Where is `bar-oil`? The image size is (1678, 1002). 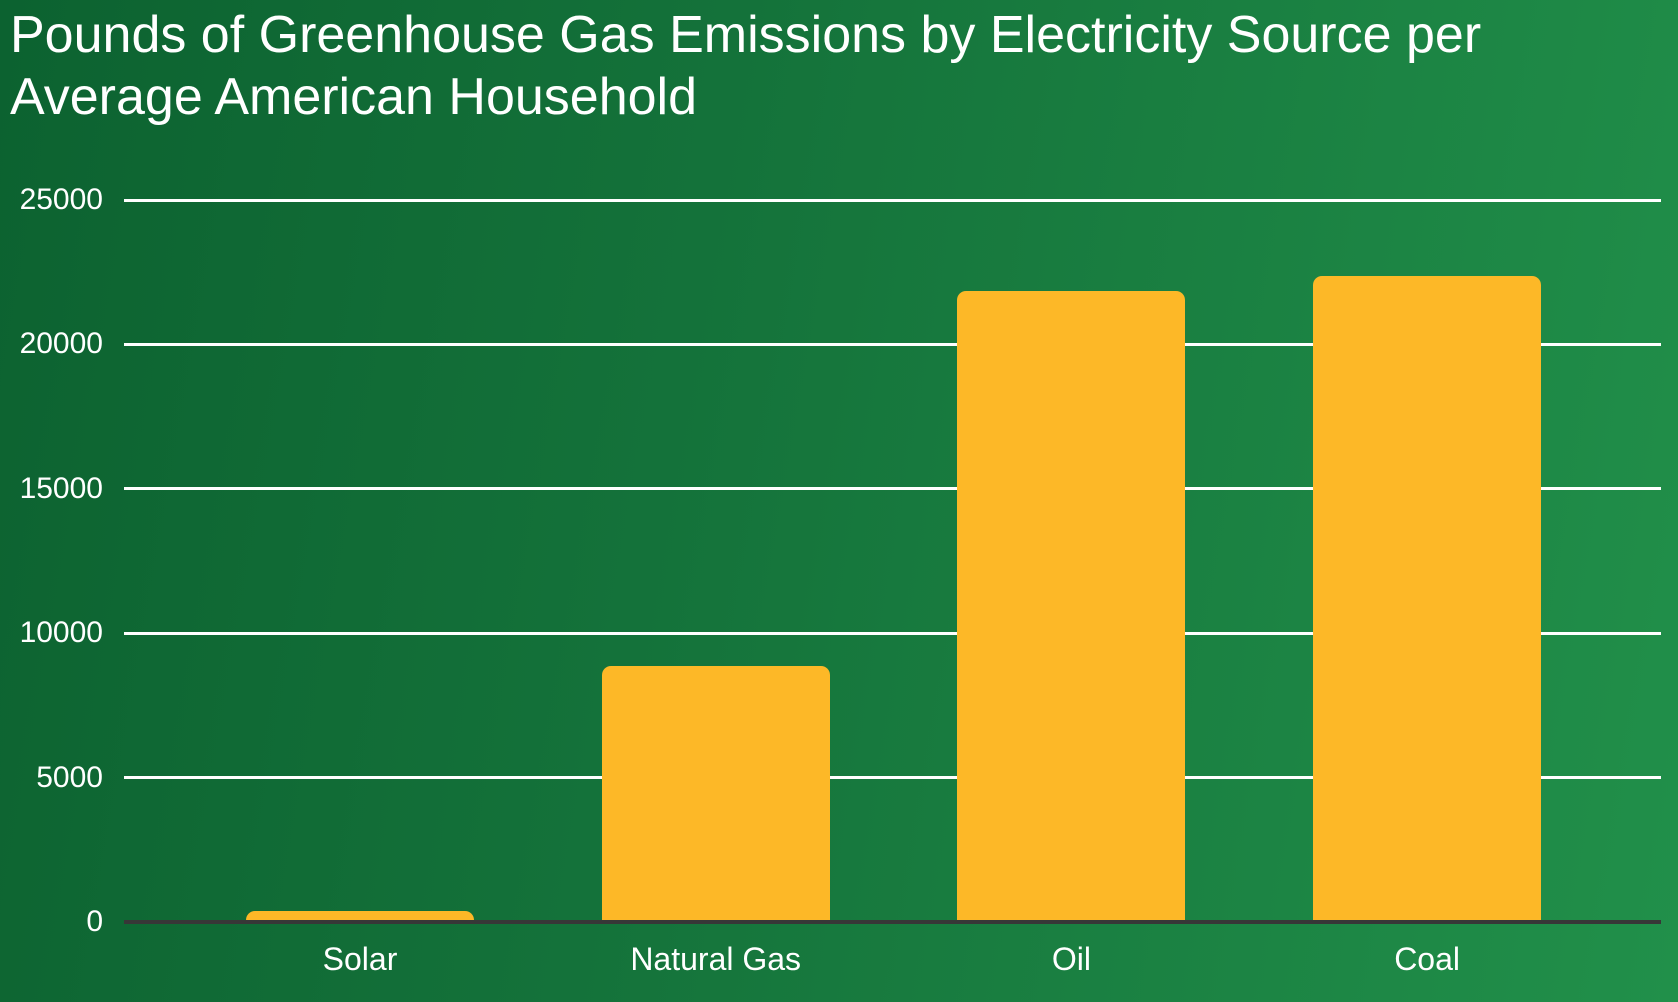
bar-oil is located at coordinates (1071, 606).